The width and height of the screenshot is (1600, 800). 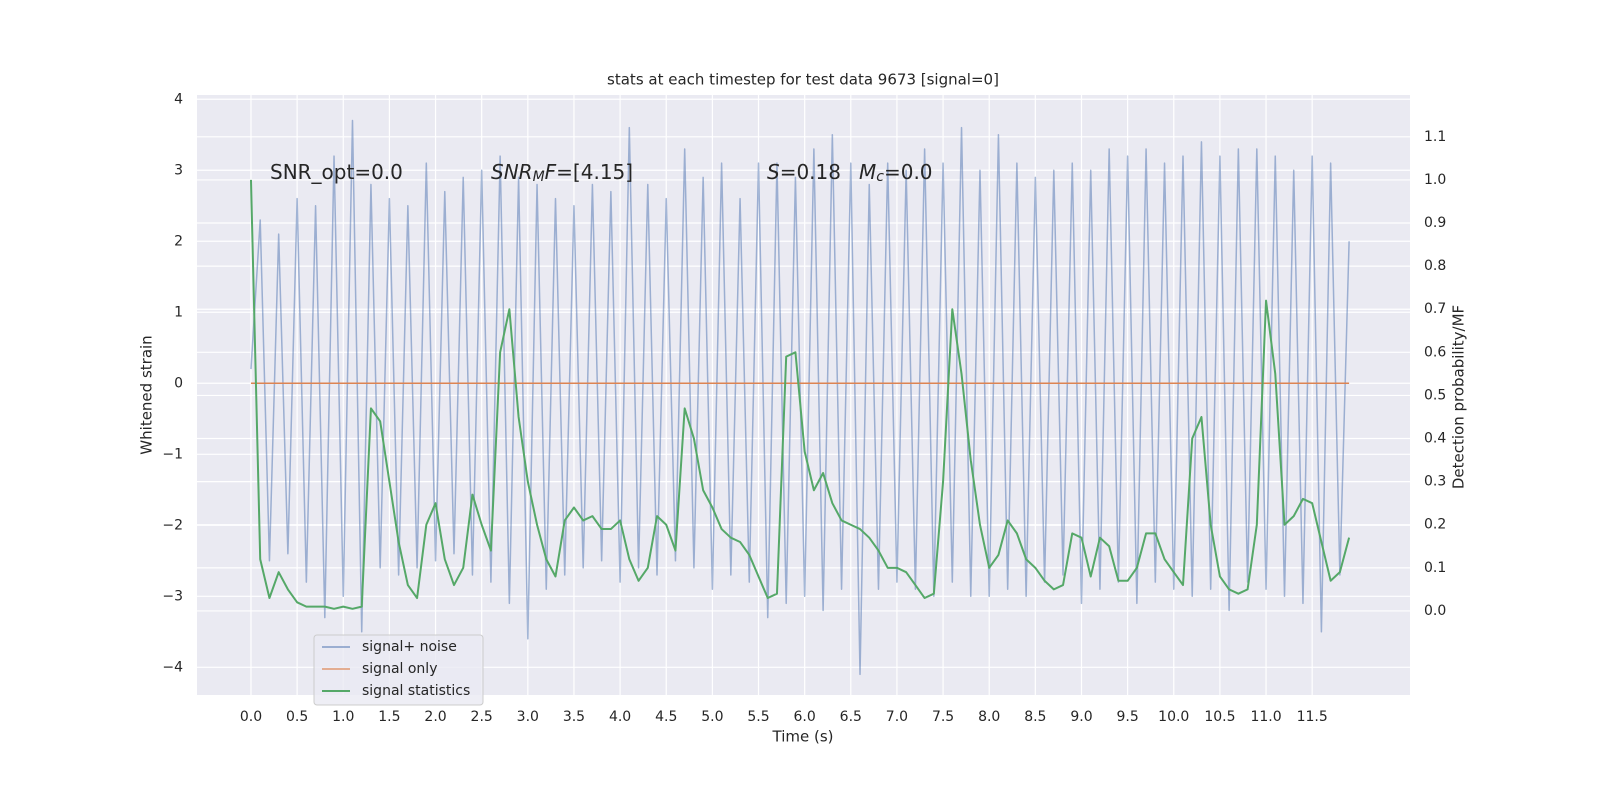 What do you see at coordinates (1435, 439) in the screenshot?
I see `y2-tick-label: 0.4` at bounding box center [1435, 439].